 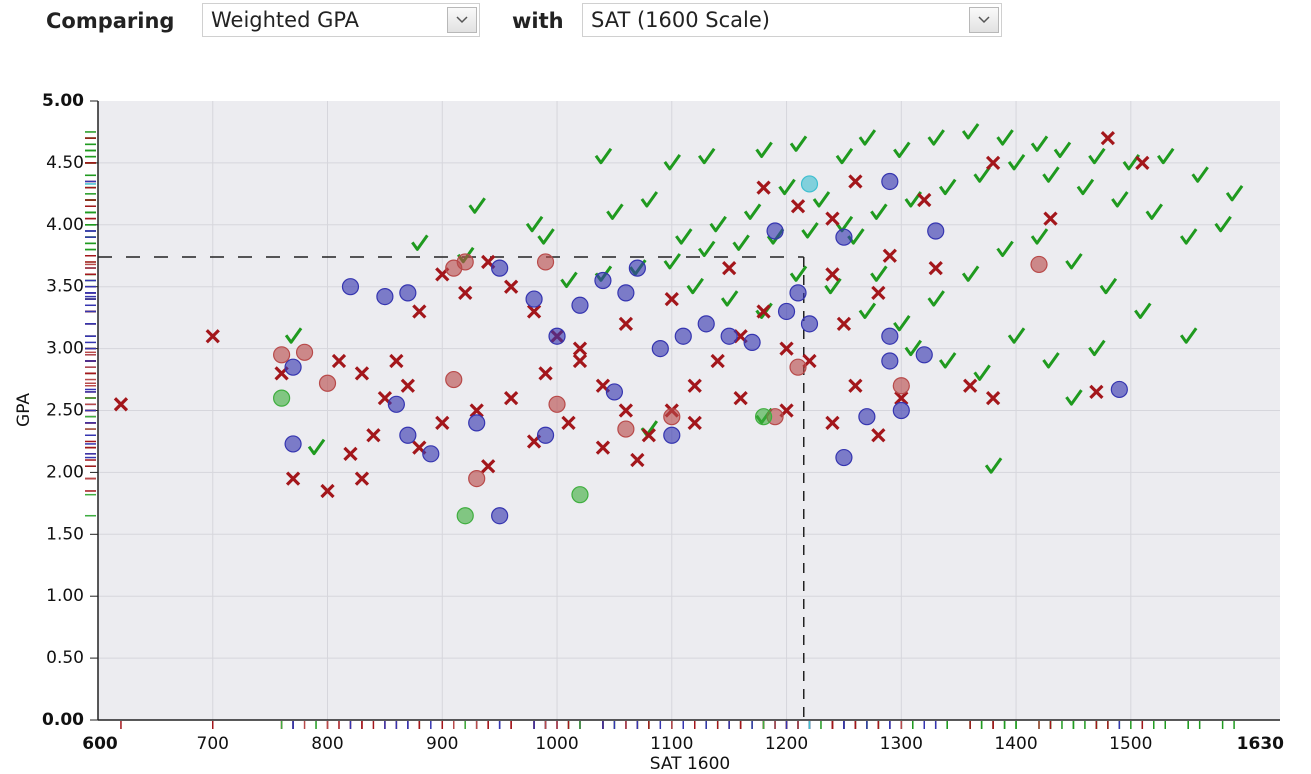 I want to click on x-tick-label: 800, so click(x=327, y=744).